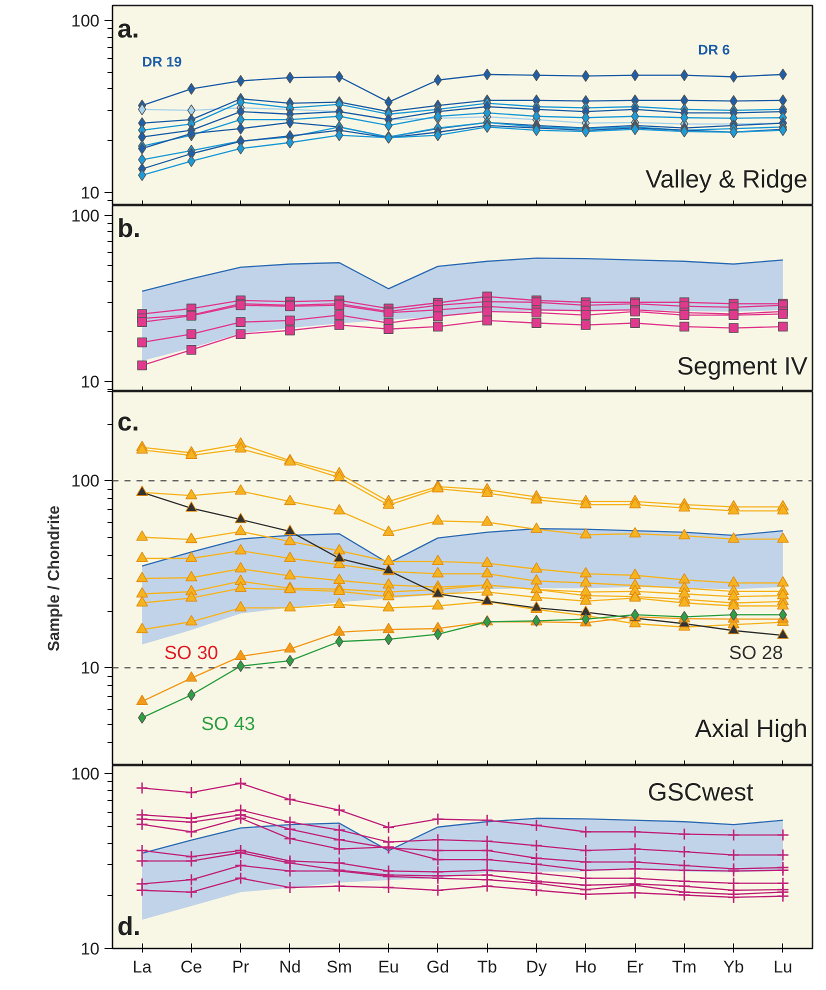 Image resolution: width=826 pixels, height=990 pixels. Describe the element at coordinates (128, 29) in the screenshot. I see `annotation: a.` at that location.